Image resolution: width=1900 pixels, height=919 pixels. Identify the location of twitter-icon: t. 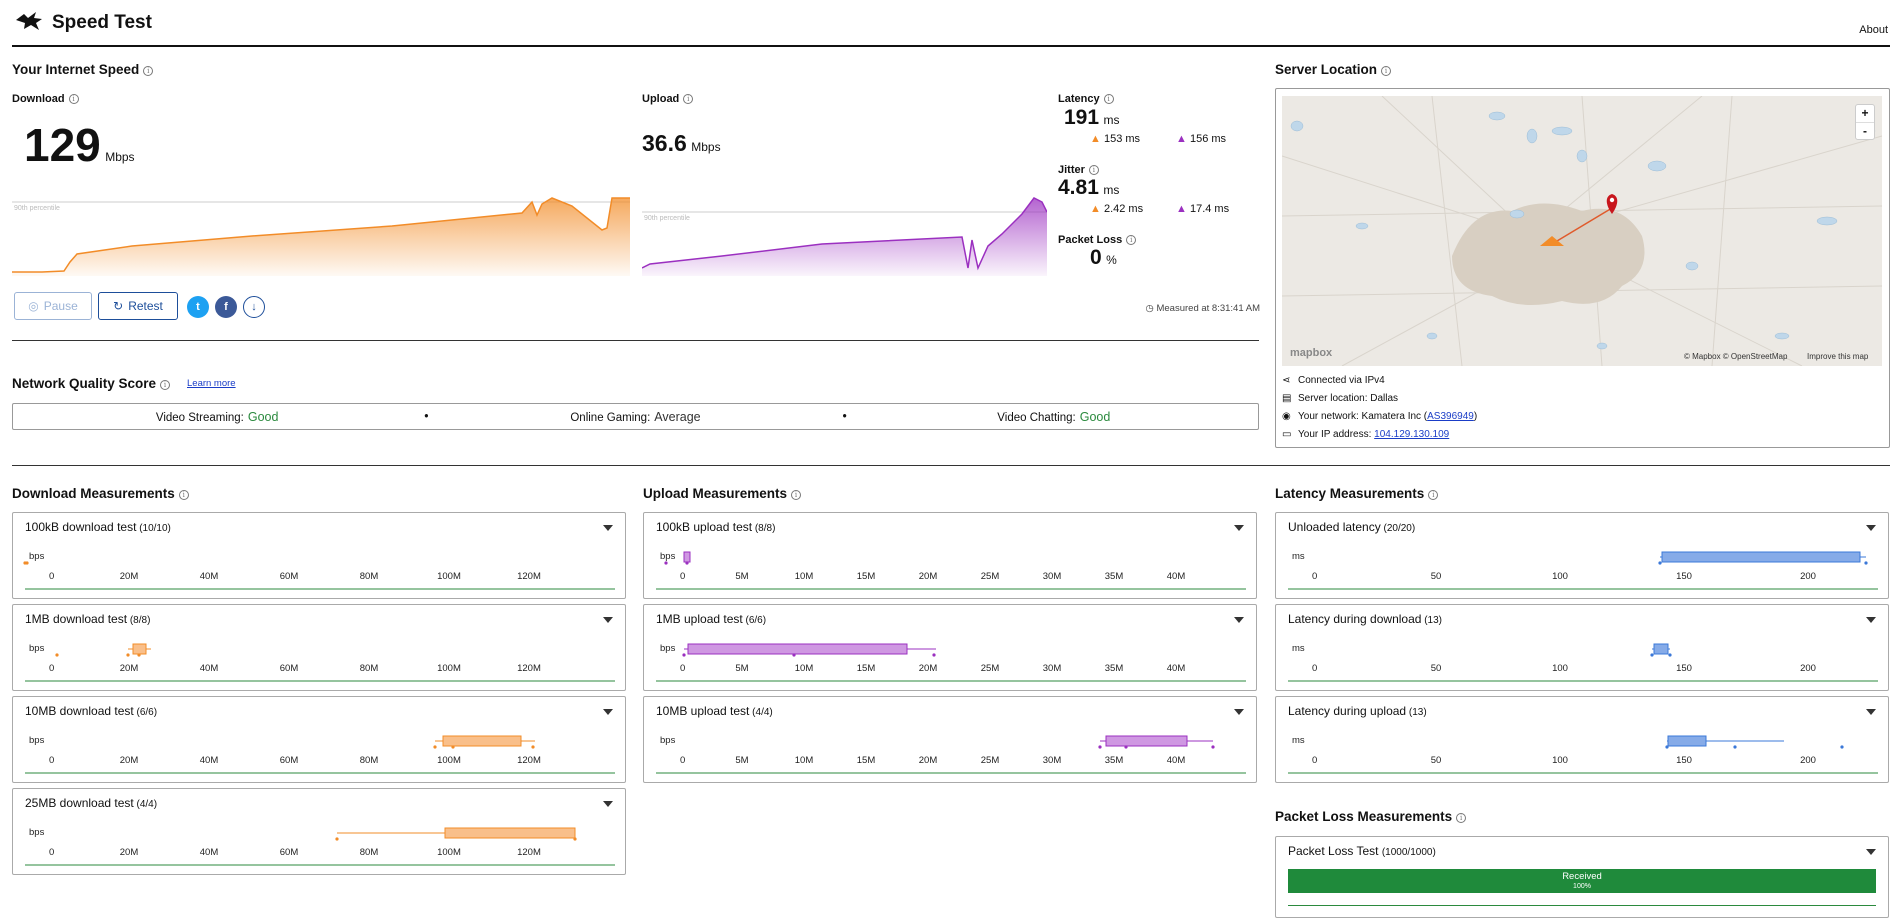
(198, 307).